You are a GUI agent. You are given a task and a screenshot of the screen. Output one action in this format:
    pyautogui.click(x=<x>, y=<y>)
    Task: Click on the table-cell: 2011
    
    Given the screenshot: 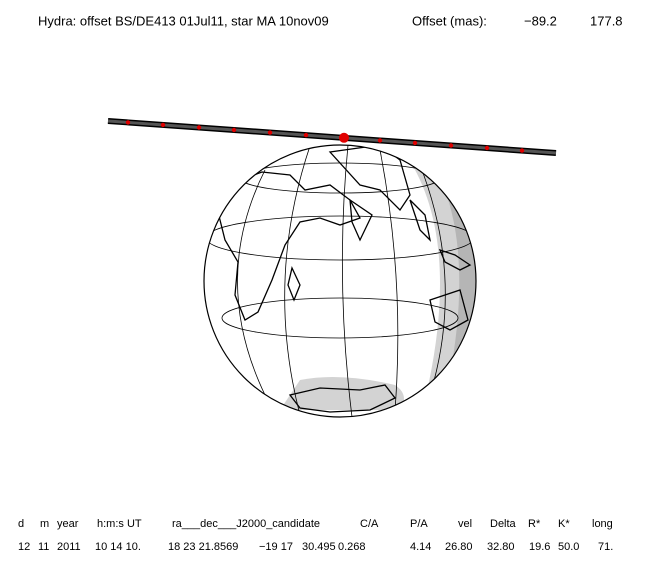 What is the action you would take?
    pyautogui.click(x=69, y=547)
    